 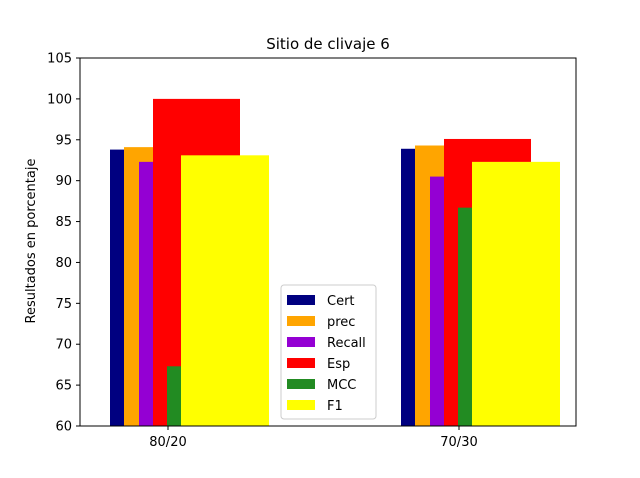 What do you see at coordinates (458, 442) in the screenshot?
I see `x-tick-label: 70/30` at bounding box center [458, 442].